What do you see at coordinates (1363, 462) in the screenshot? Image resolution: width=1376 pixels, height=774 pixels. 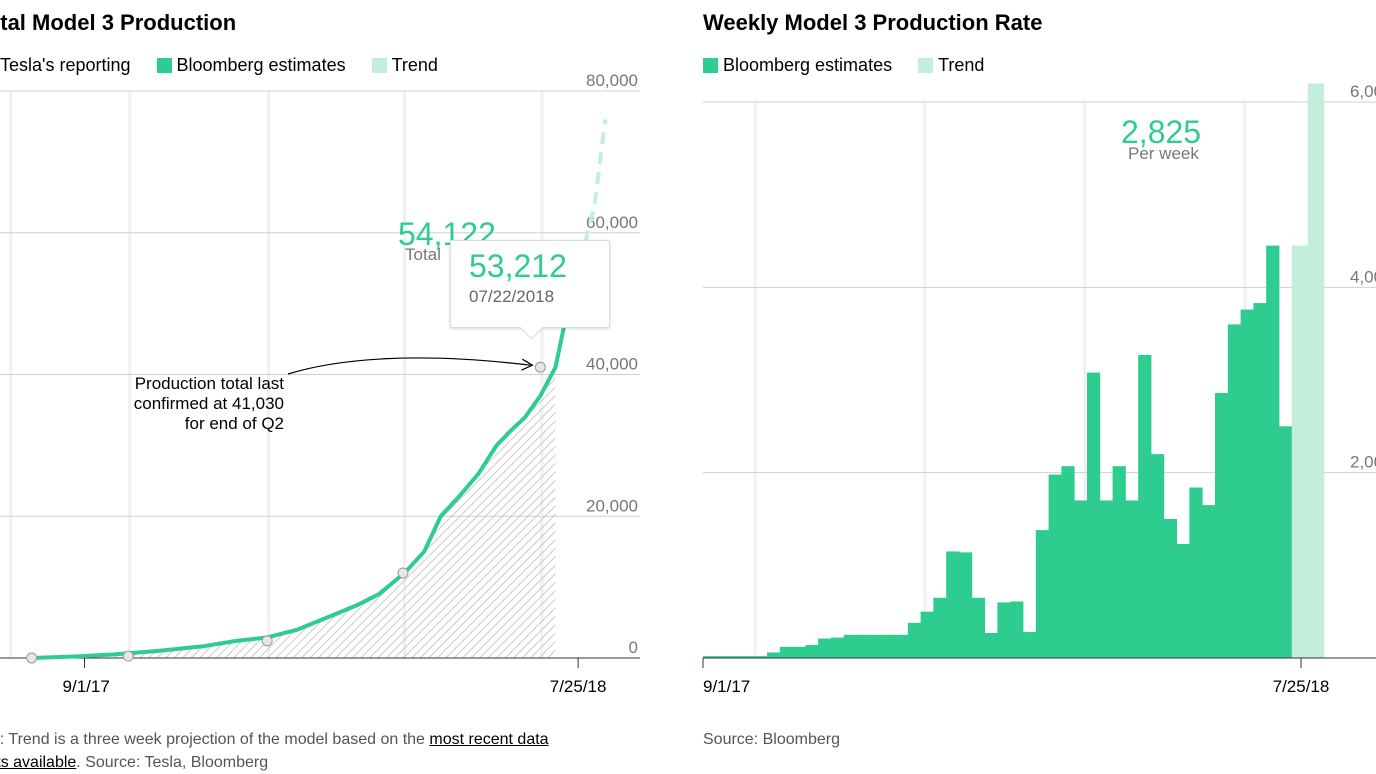 I see `y-tick-label: 2,000` at bounding box center [1363, 462].